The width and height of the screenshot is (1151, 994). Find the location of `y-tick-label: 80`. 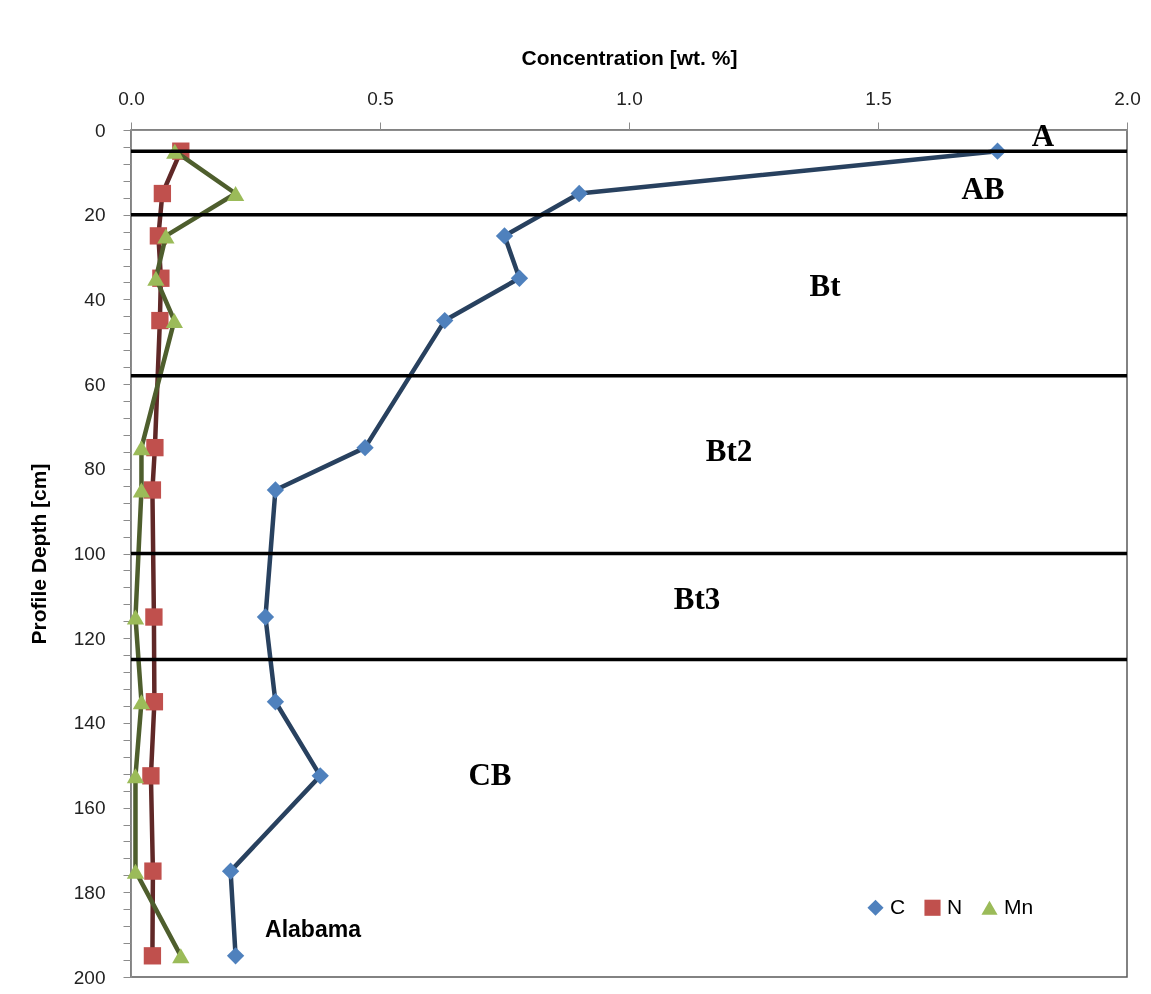

y-tick-label: 80 is located at coordinates (95, 469).